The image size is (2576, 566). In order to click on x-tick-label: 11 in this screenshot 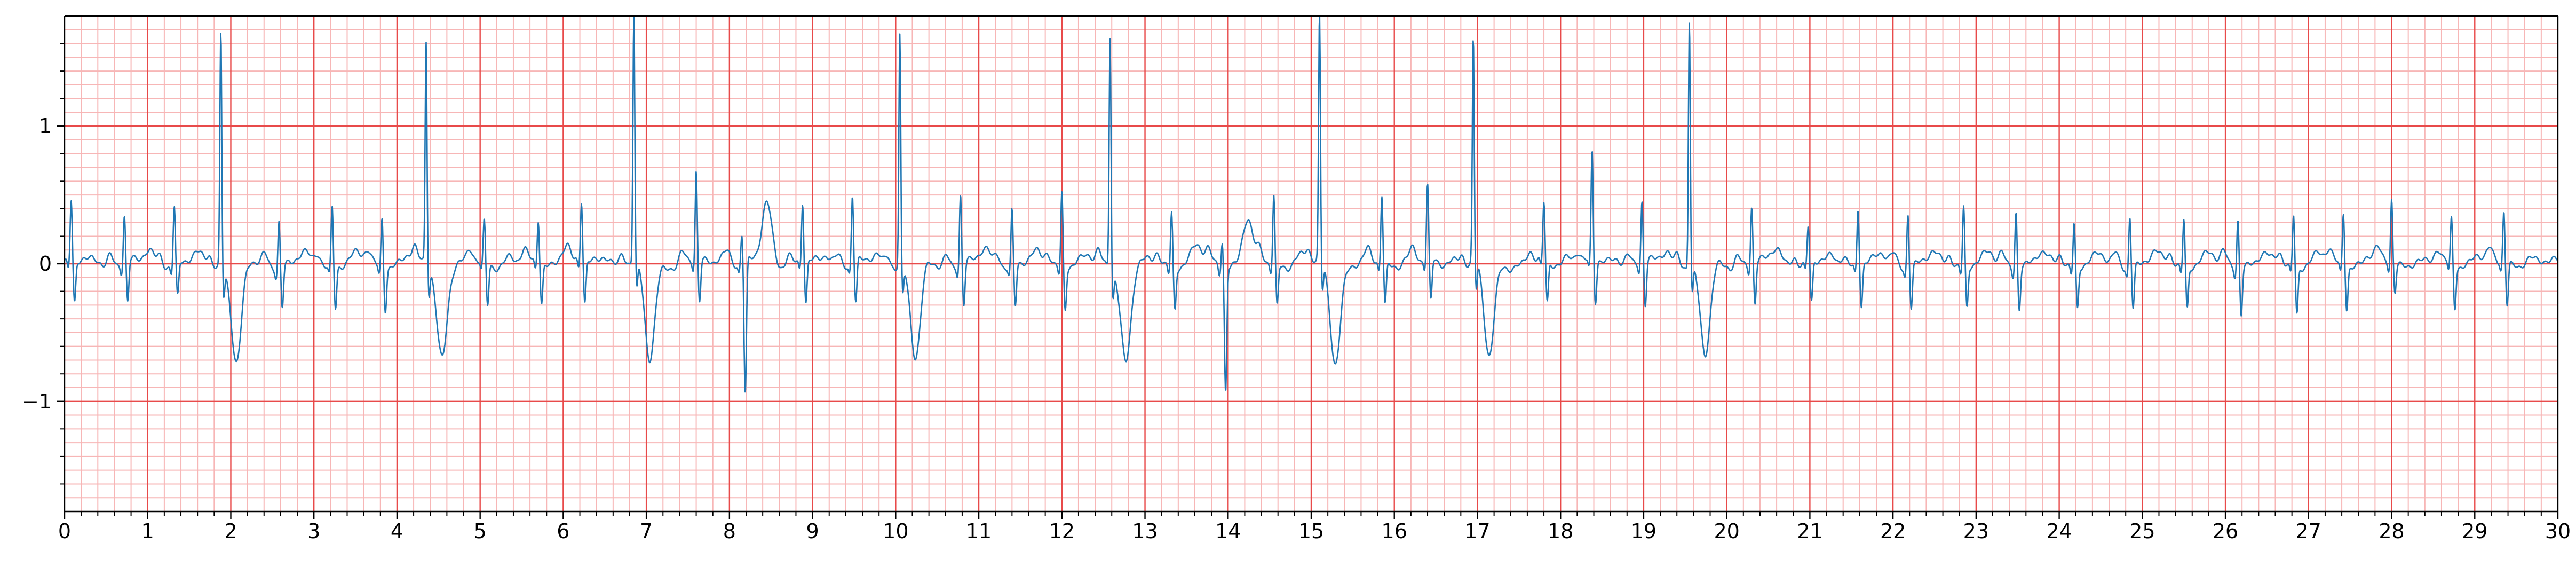, I will do `click(979, 531)`.